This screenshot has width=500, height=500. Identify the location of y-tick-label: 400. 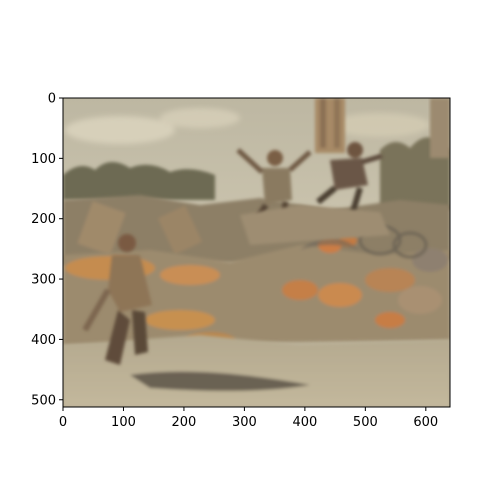
(43, 340).